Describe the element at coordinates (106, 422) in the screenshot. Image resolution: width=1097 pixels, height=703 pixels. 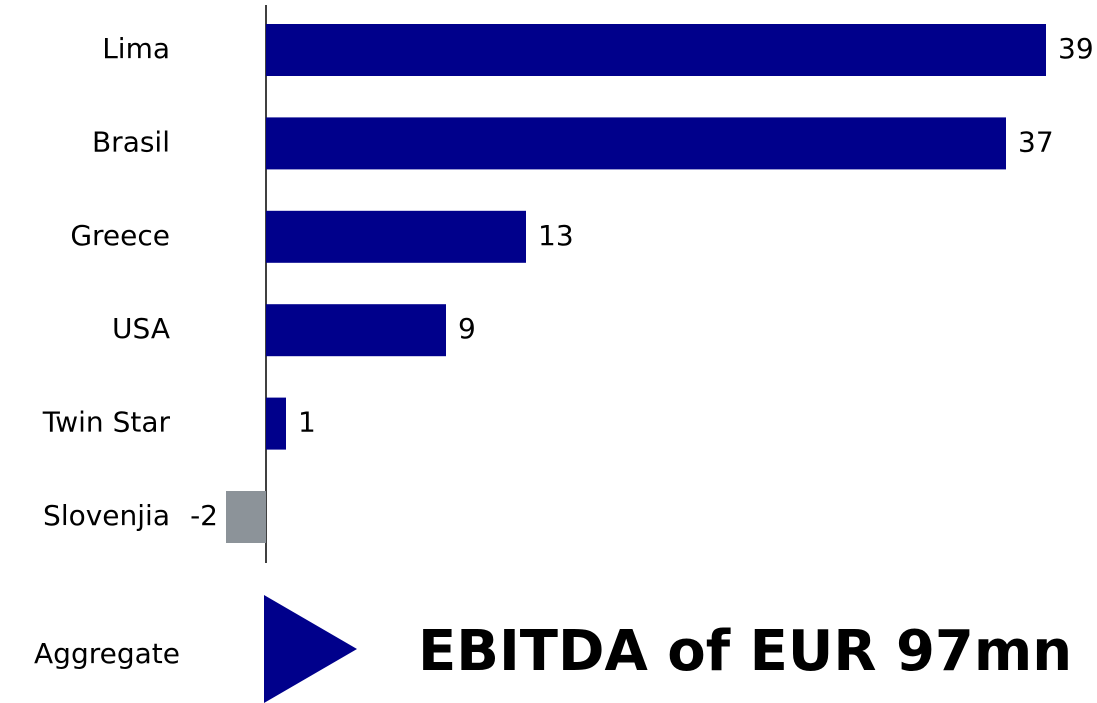
I see `category-label: Twin Star` at that location.